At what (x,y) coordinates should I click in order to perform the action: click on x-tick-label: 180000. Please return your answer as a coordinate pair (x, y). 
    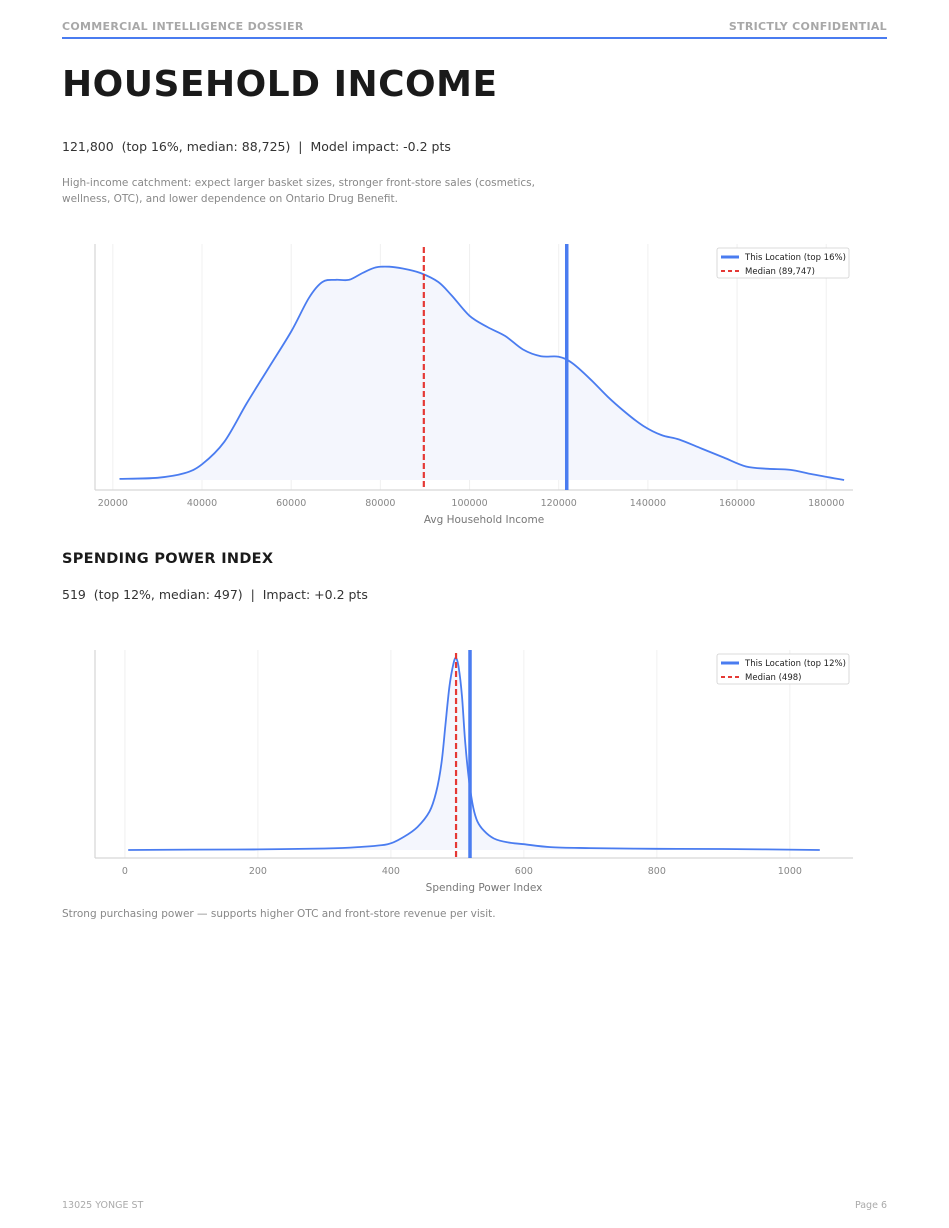
    Looking at the image, I should click on (826, 503).